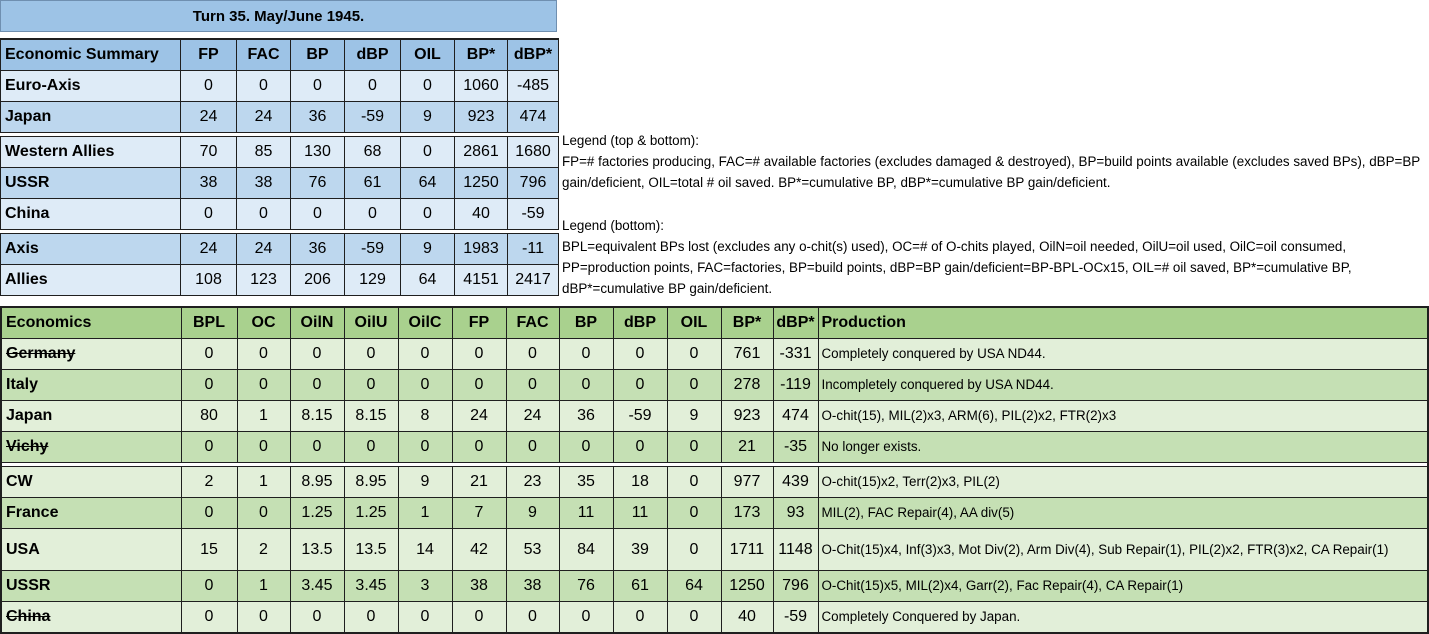  What do you see at coordinates (747, 482) in the screenshot?
I see `economics-cell: 977` at bounding box center [747, 482].